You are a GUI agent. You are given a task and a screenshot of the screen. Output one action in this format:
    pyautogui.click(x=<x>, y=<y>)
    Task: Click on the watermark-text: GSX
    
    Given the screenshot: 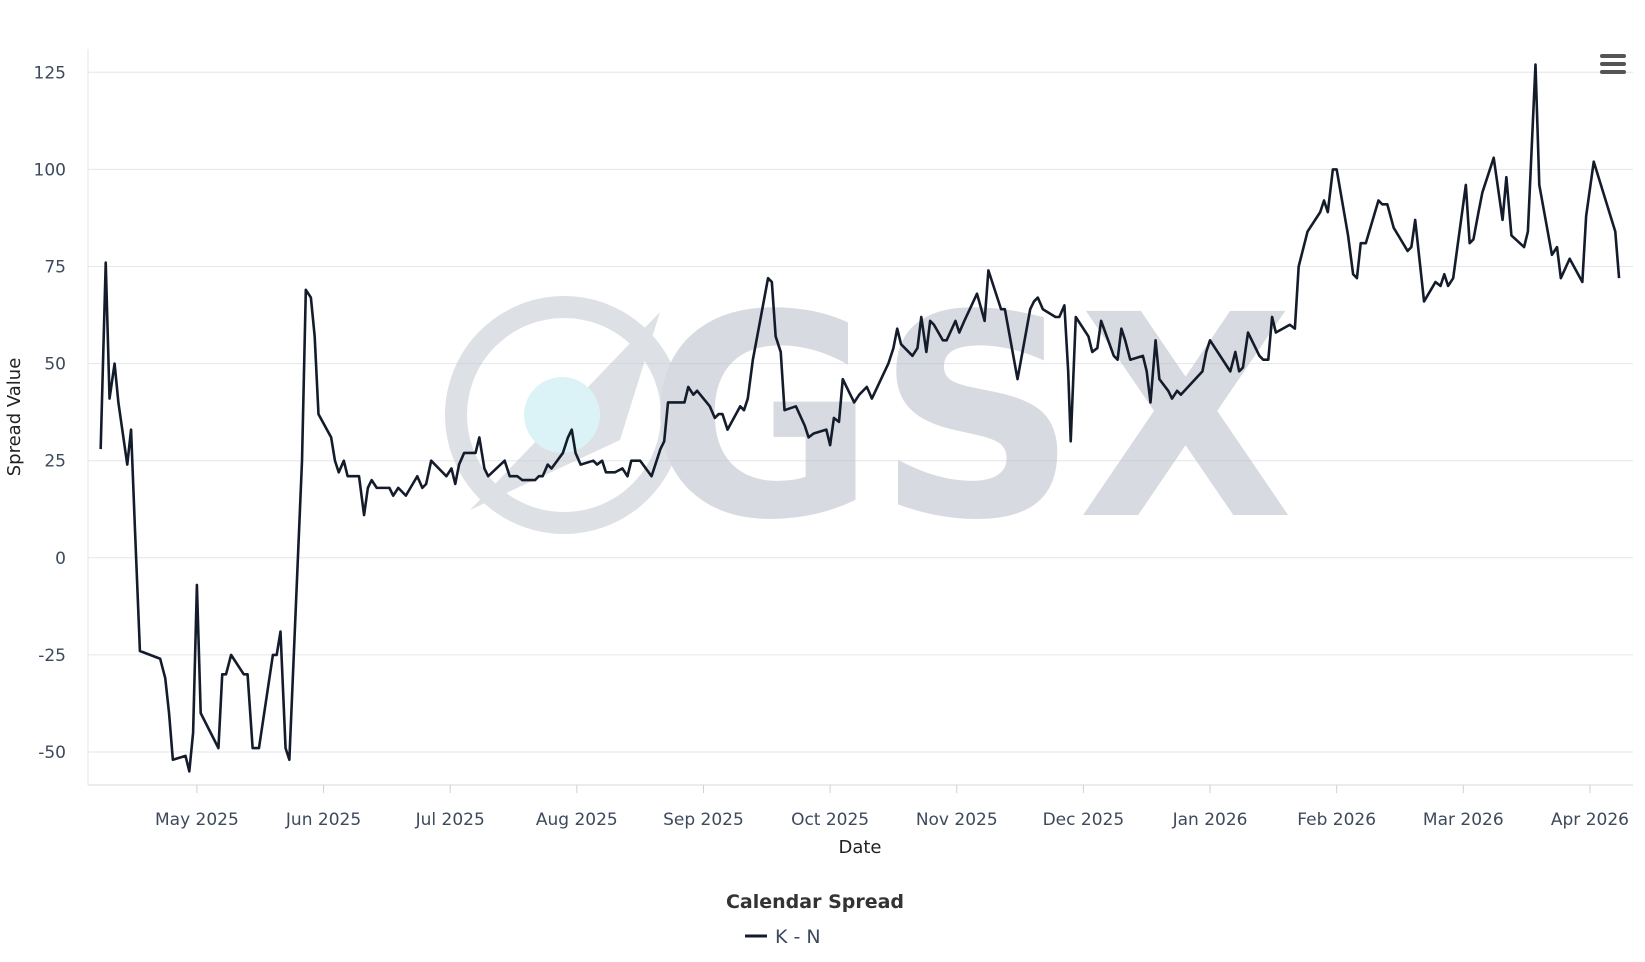 What is the action you would take?
    pyautogui.click(x=969, y=419)
    